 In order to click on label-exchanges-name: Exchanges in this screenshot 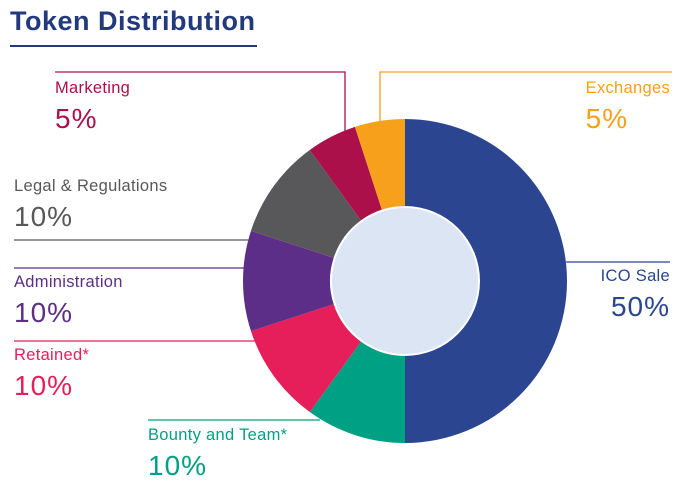, I will do `click(627, 88)`.